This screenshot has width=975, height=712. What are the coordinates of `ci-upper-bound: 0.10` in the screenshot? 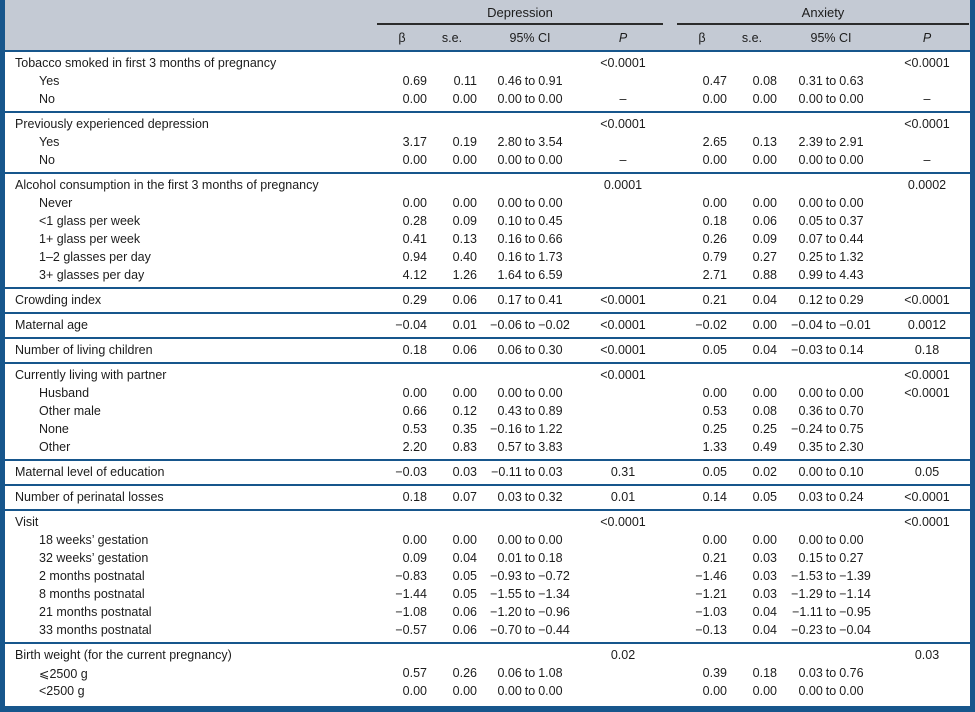 It's located at (851, 472).